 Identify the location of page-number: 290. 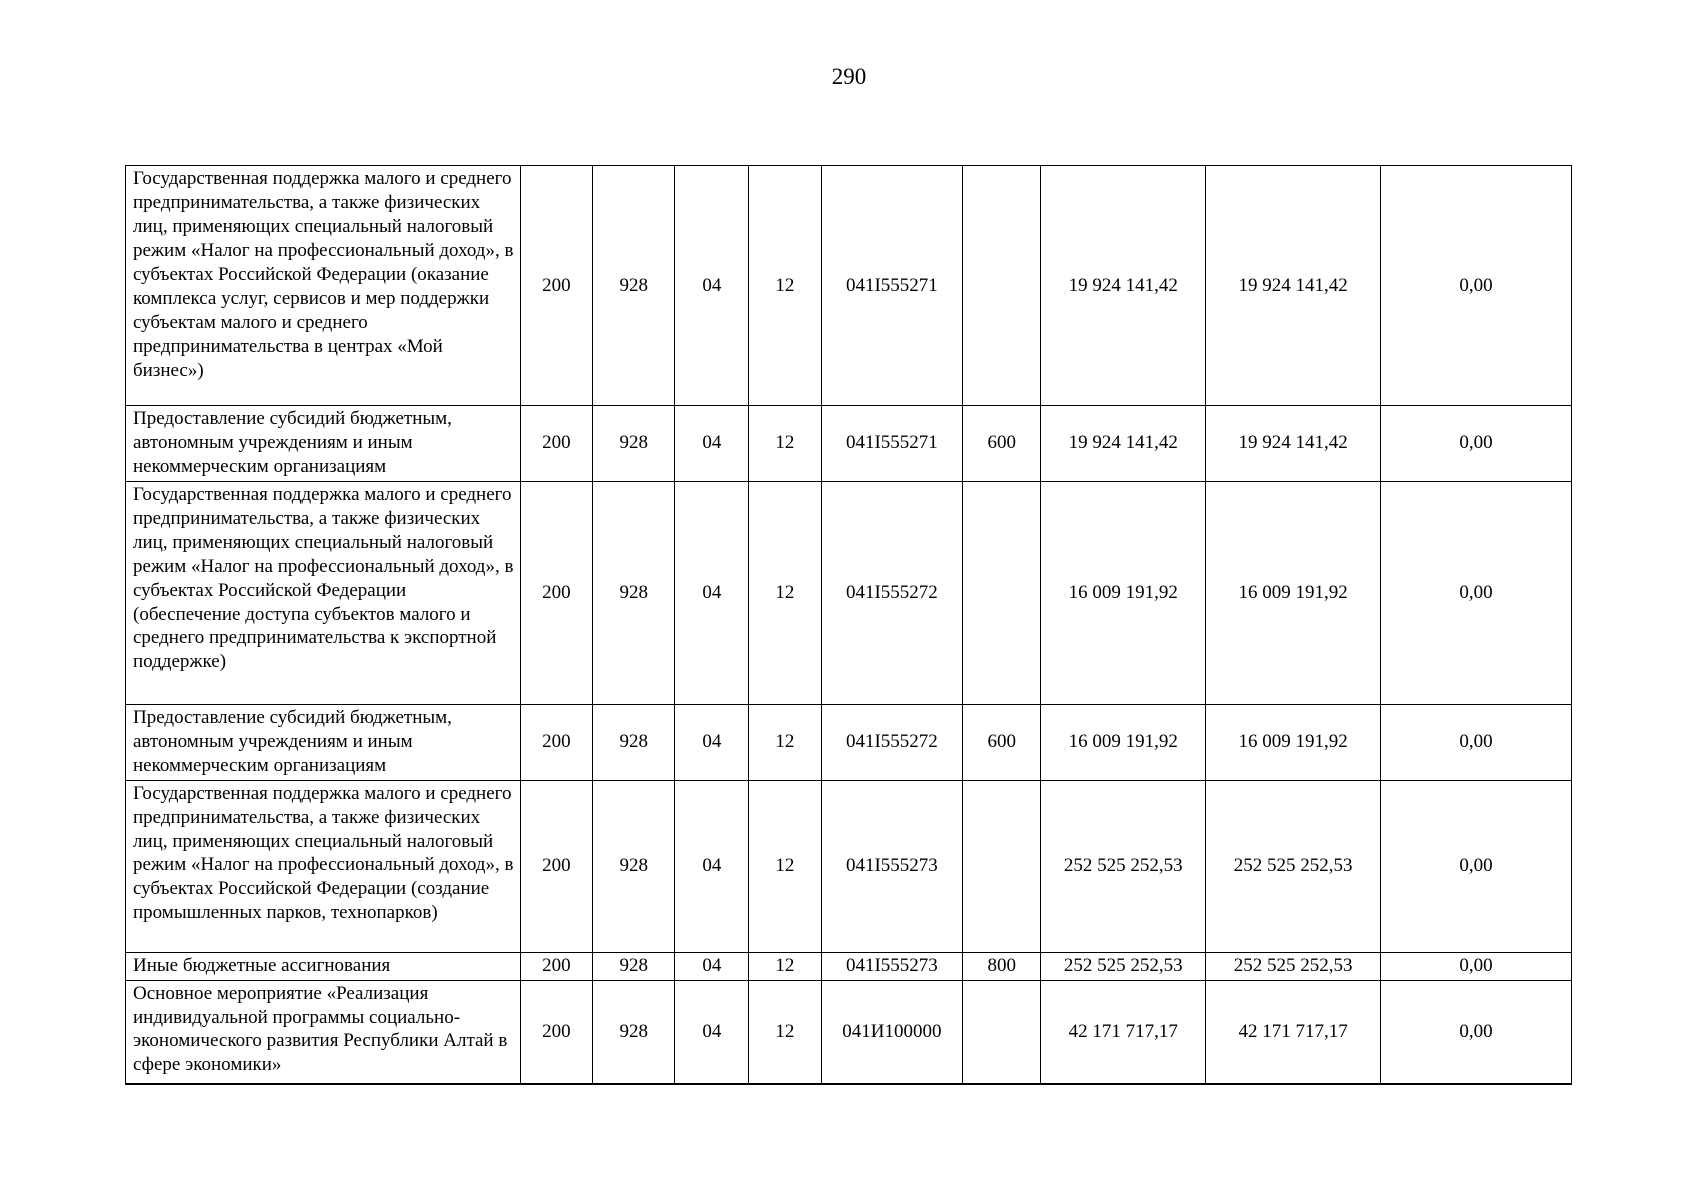
(849, 76).